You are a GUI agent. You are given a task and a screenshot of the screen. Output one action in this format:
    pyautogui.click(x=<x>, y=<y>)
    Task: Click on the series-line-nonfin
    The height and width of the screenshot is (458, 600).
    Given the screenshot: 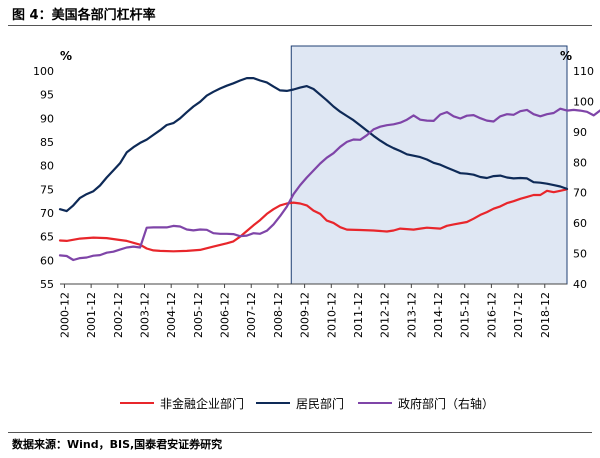 What is the action you would take?
    pyautogui.click(x=313, y=220)
    